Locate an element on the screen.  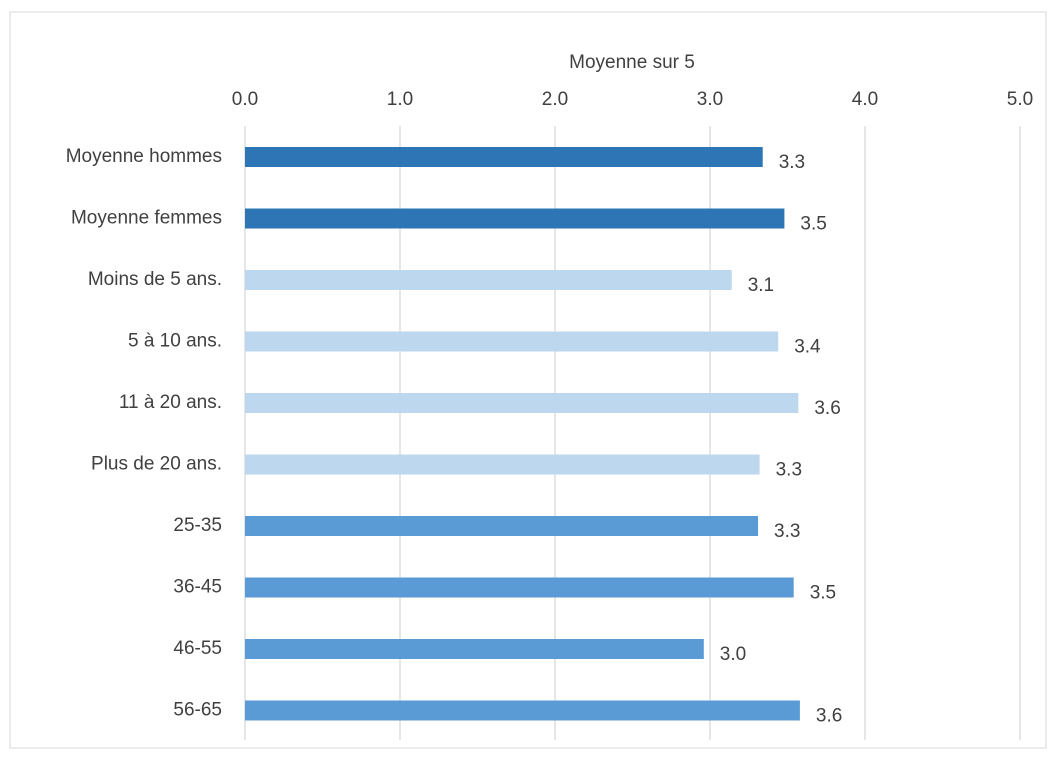
y-tick-label: Moyenne femmes is located at coordinates (146, 218).